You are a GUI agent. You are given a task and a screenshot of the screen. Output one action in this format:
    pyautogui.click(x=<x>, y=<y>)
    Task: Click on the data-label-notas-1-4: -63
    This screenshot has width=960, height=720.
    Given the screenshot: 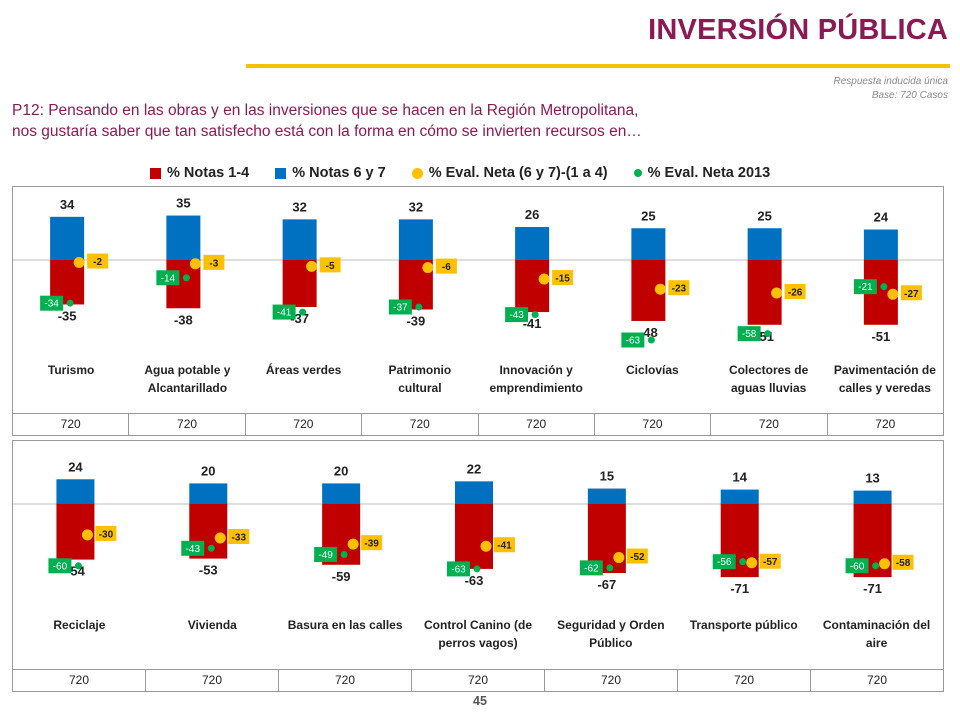 What is the action you would take?
    pyautogui.click(x=474, y=580)
    